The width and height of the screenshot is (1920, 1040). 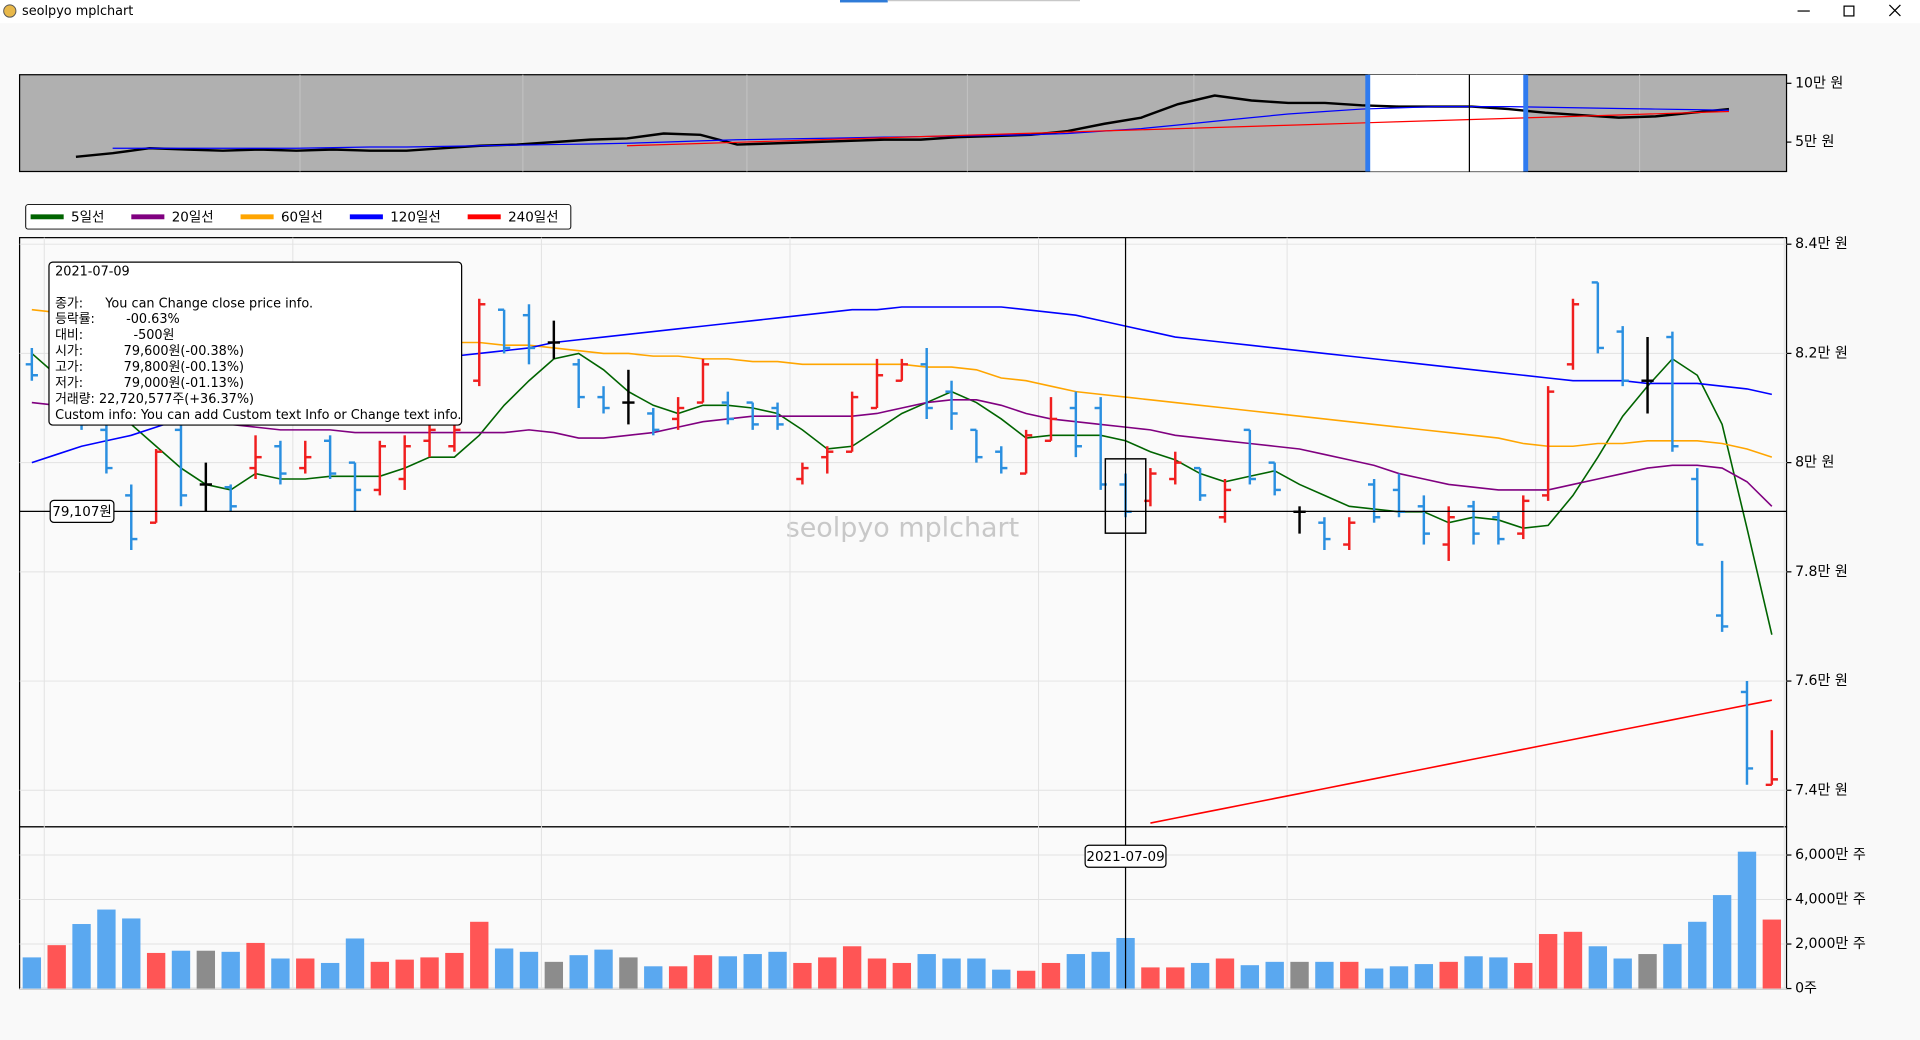 What do you see at coordinates (184, 351) in the screenshot?
I see `tooltip-value: 79,600원(-00.38%)` at bounding box center [184, 351].